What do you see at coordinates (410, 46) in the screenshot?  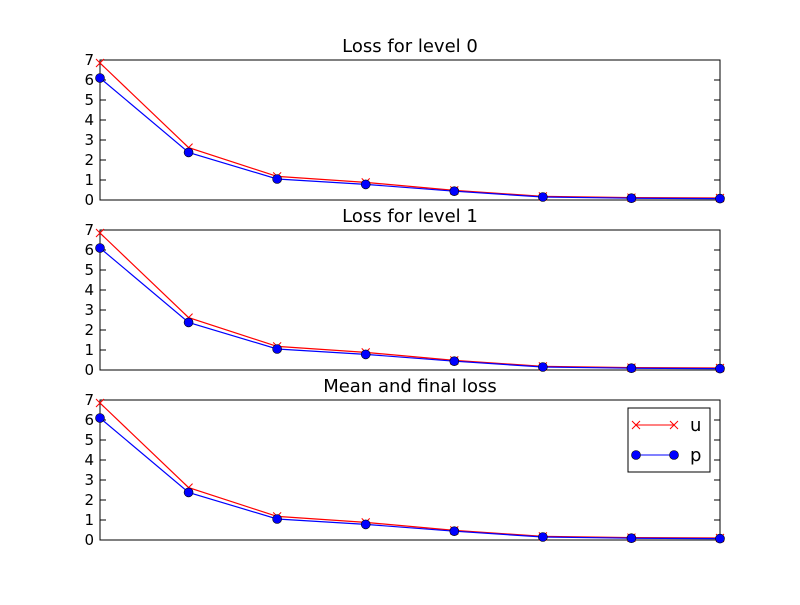 I see `subplot-title: Loss for level 0` at bounding box center [410, 46].